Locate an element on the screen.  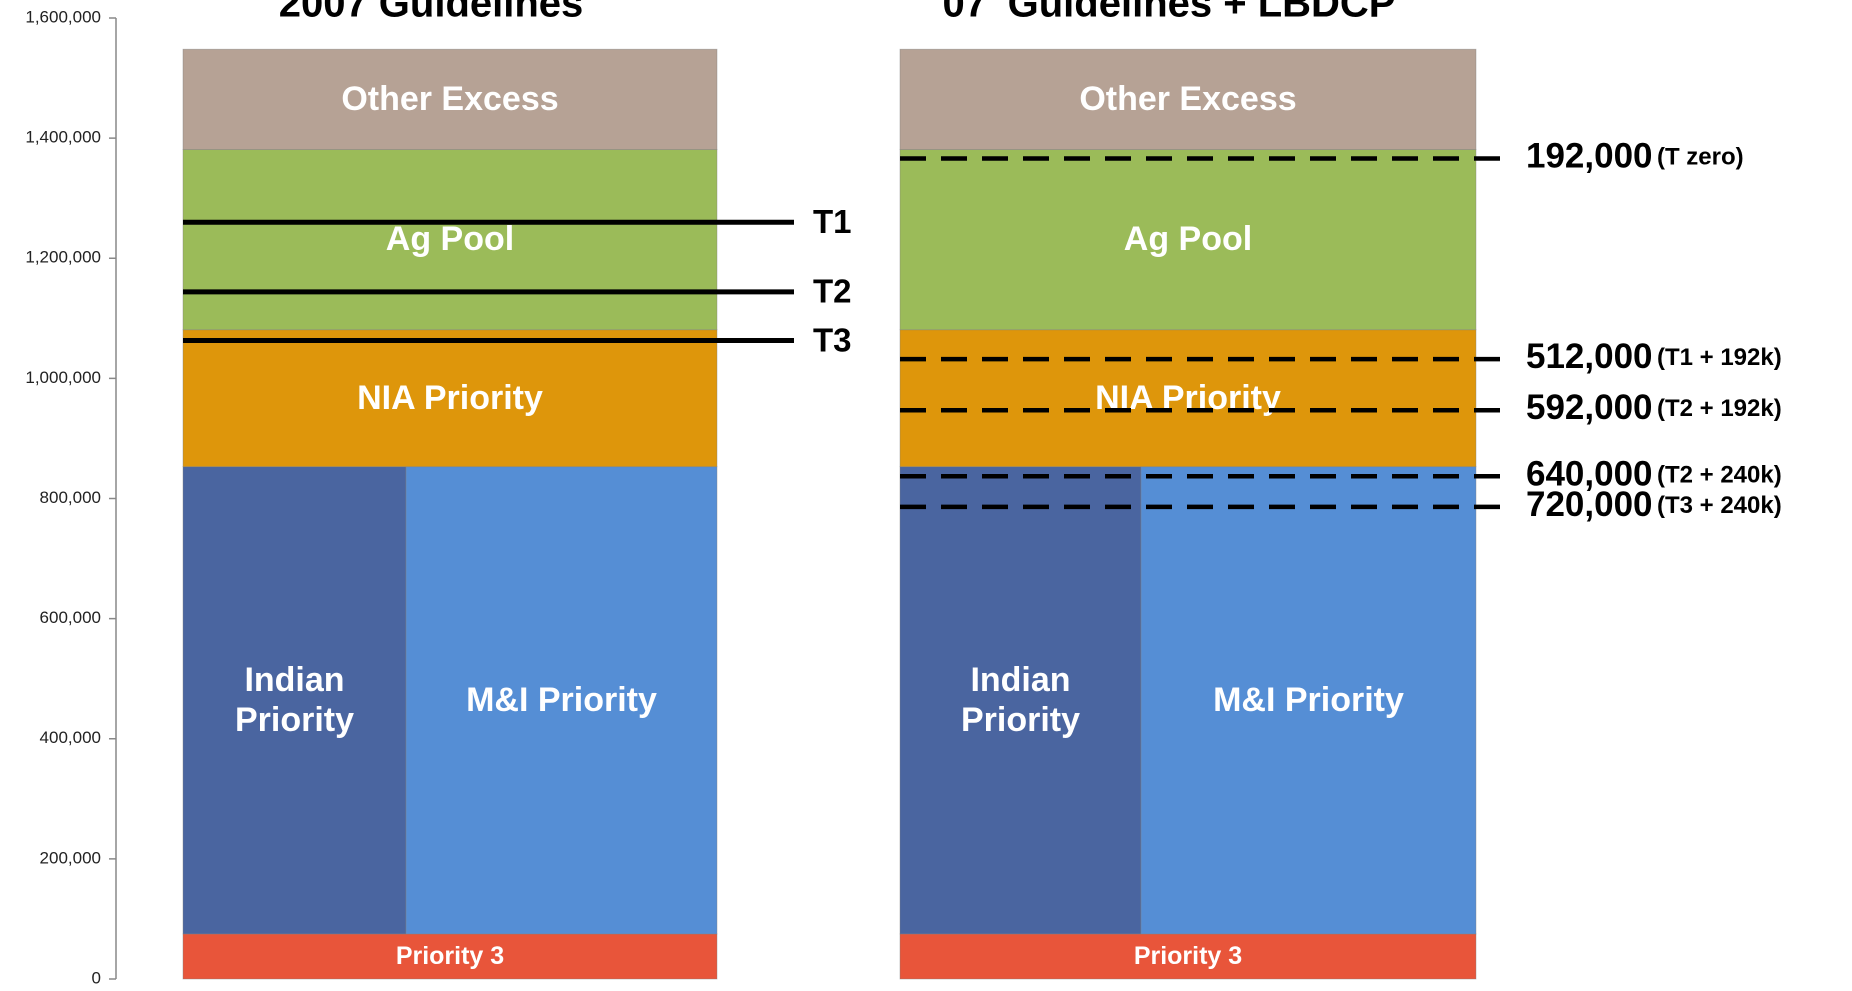
tier-note: (T2 + 240k) is located at coordinates (1719, 475).